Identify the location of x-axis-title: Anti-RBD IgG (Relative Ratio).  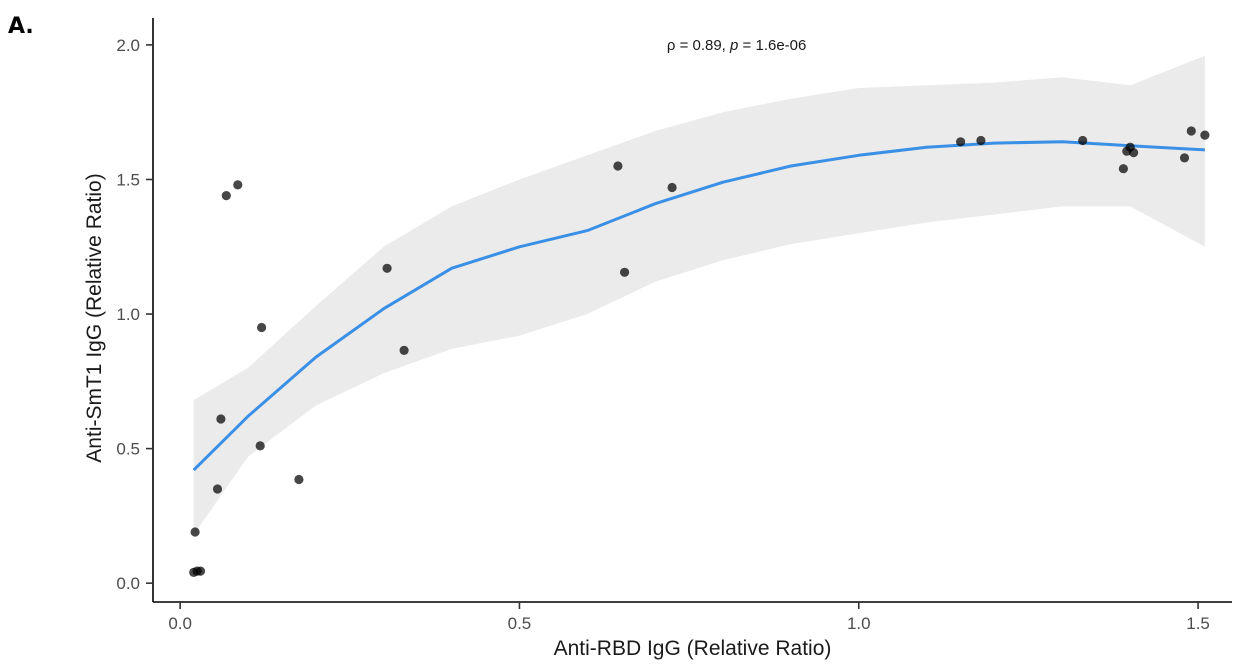
(693, 648).